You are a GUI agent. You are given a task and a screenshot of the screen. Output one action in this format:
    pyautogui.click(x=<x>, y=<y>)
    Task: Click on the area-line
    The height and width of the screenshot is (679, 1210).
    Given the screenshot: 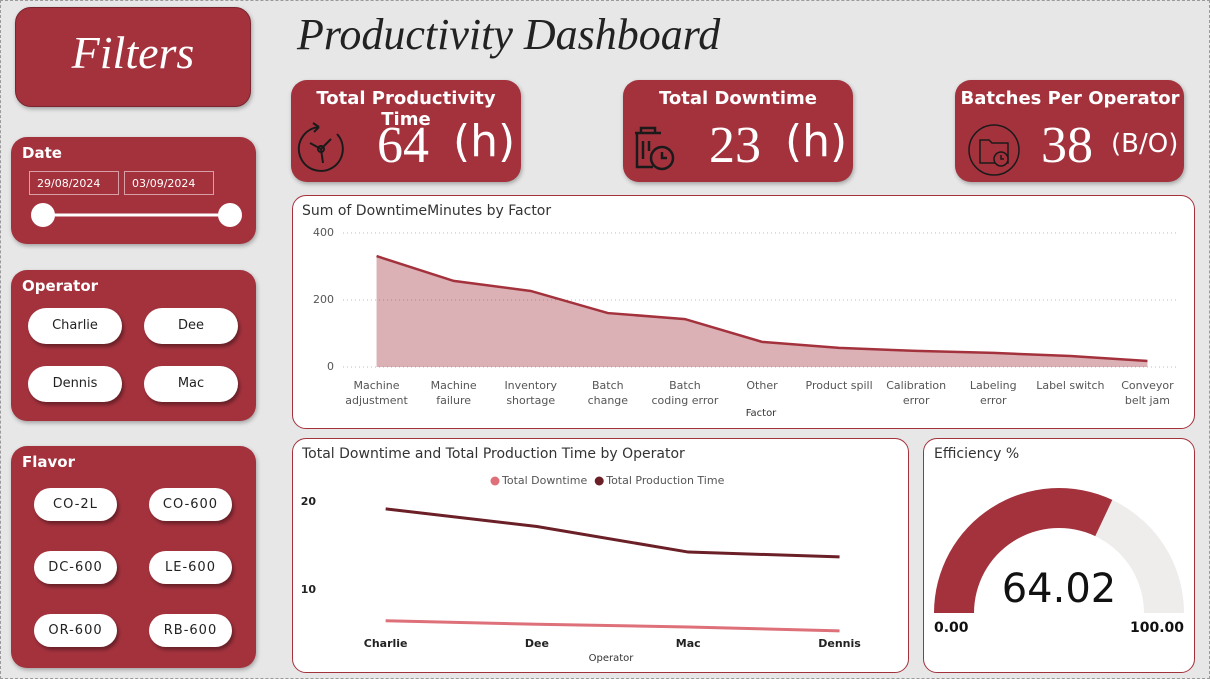 What is the action you would take?
    pyautogui.click(x=762, y=308)
    